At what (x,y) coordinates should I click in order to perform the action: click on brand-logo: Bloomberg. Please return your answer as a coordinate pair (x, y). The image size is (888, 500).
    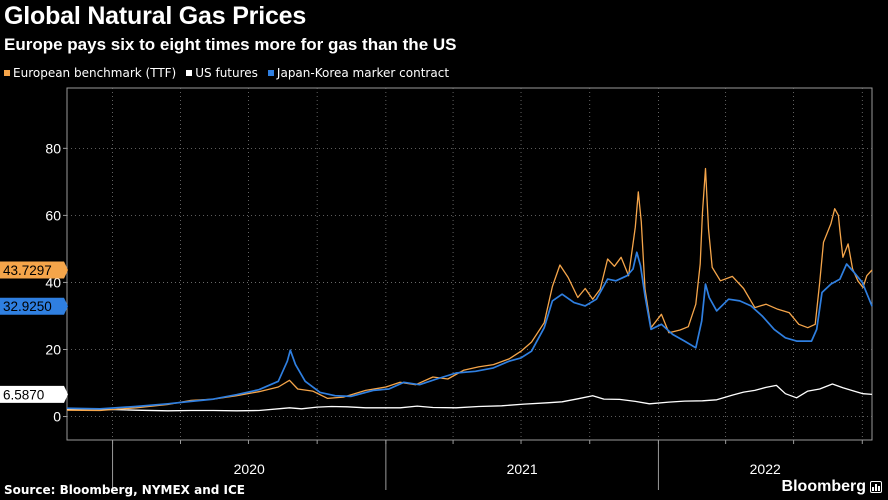
    Looking at the image, I should click on (832, 487).